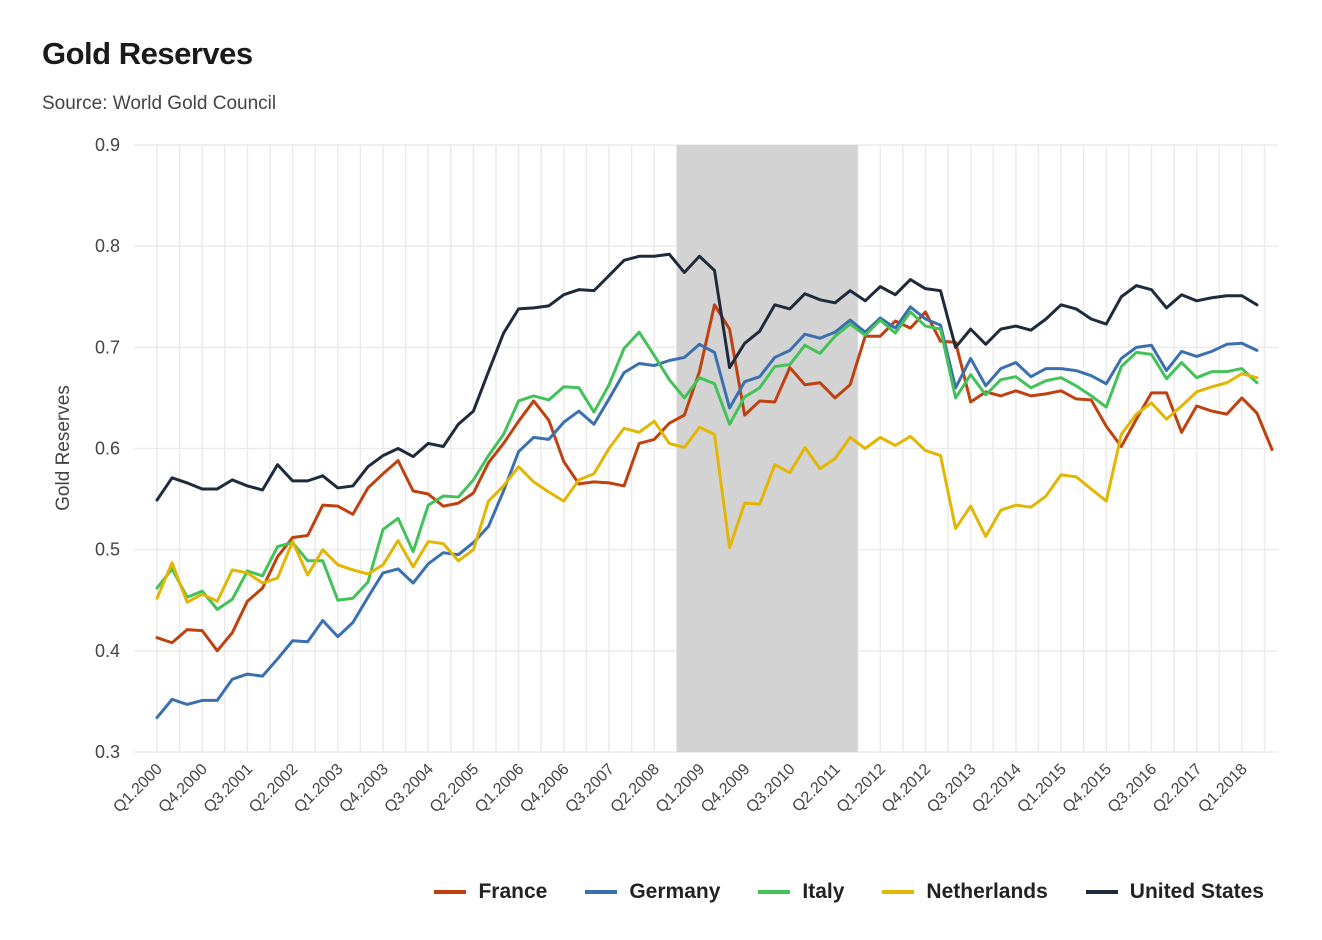 The width and height of the screenshot is (1322, 940). I want to click on x-tick-label: Q2.2017, so click(1177, 788).